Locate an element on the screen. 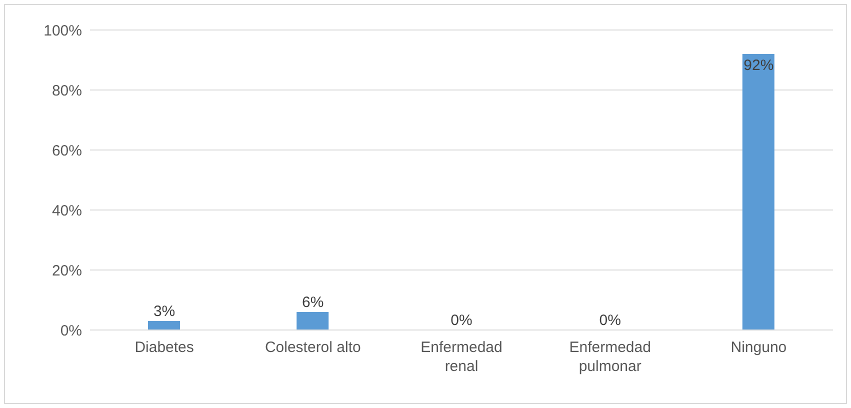  x-tick-label: Enfermedad pulmonar is located at coordinates (610, 357).